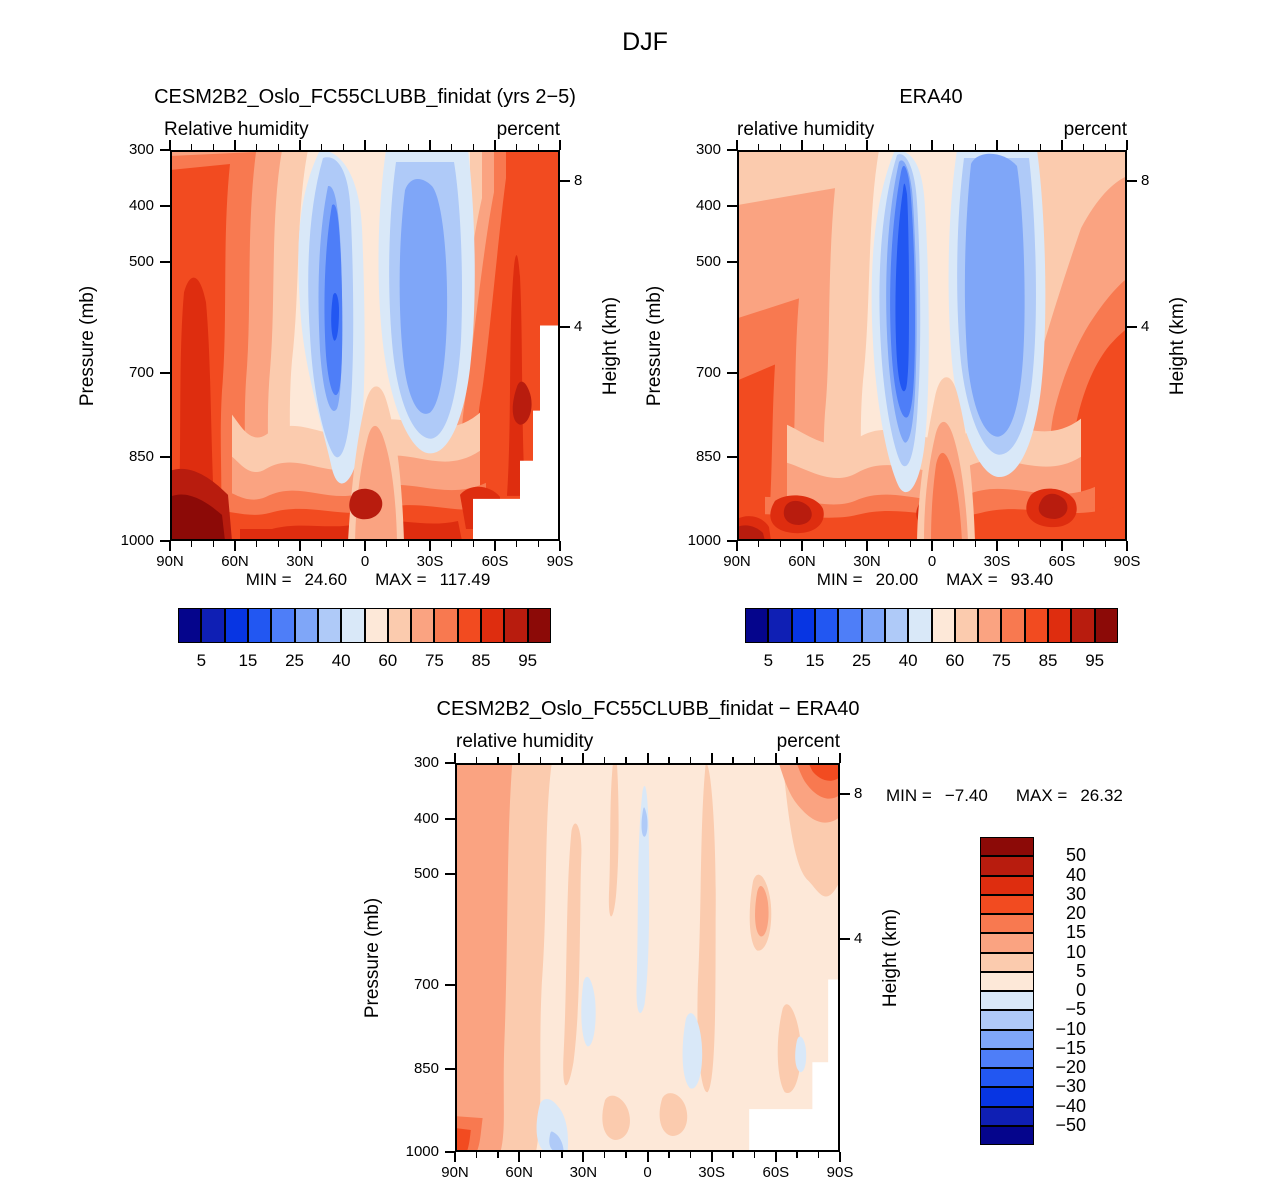 The width and height of the screenshot is (1285, 1188). I want to click on colorbar-tick-label: 10, so click(1075, 951).